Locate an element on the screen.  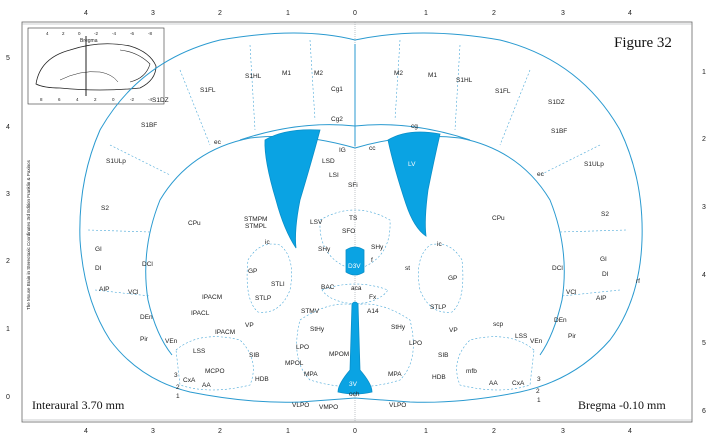
region-label: SFi is located at coordinates (353, 185).